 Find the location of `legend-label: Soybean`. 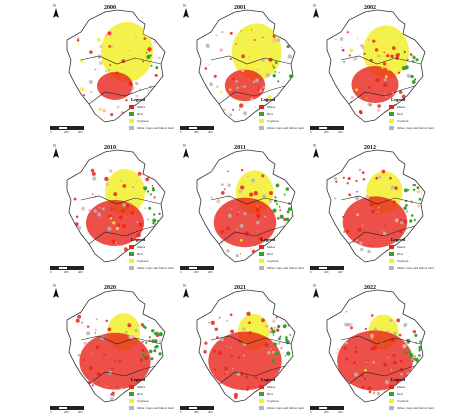

legend-label: Soybean is located at coordinates (403, 260).